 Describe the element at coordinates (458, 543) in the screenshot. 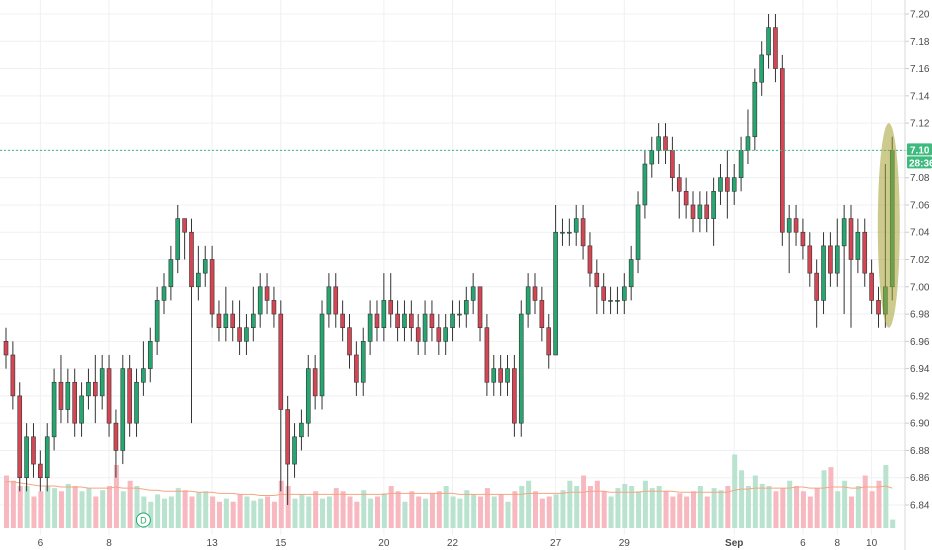

I see `x-axis: 6 8 13 15 20 22 27 29 Sep 6 8 10` at that location.